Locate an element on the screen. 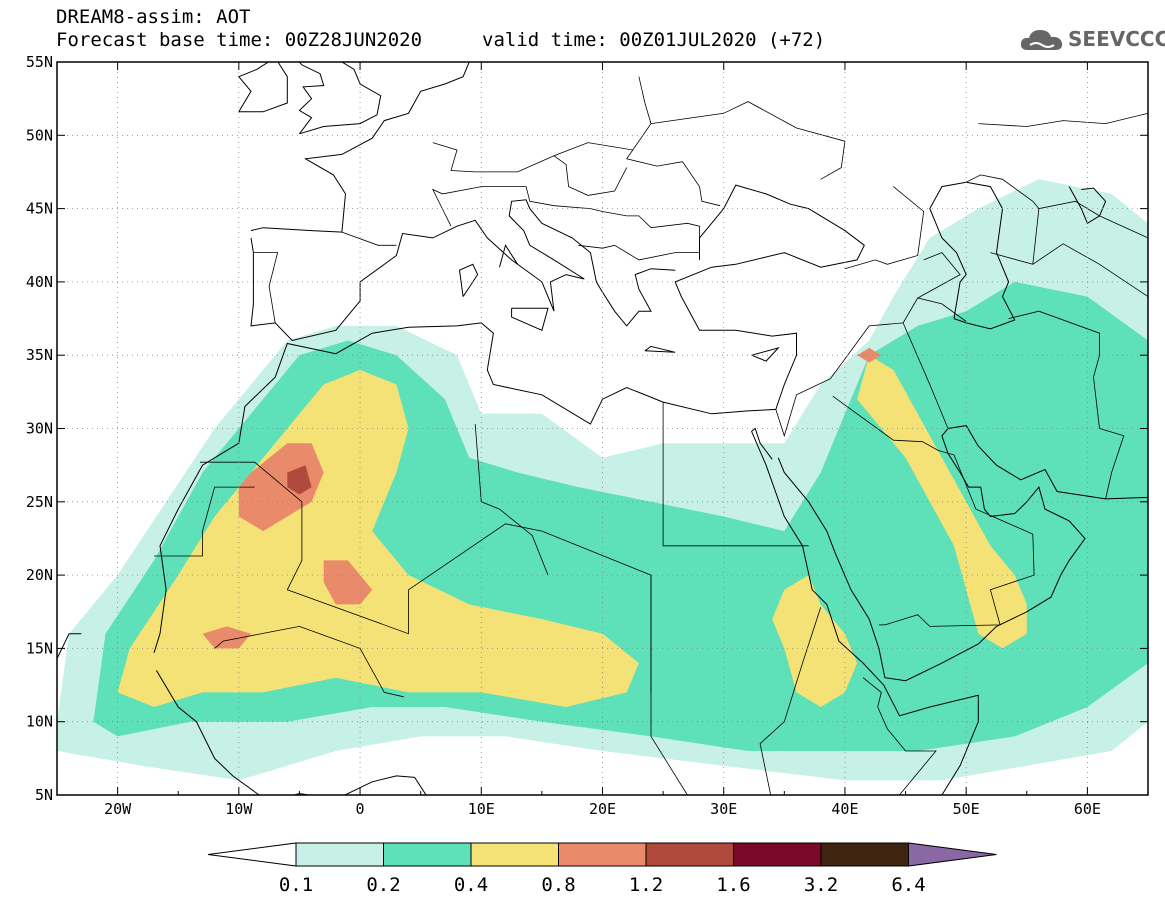 The width and height of the screenshot is (1165, 905). colorbar-level-label: 1.2 is located at coordinates (646, 885).